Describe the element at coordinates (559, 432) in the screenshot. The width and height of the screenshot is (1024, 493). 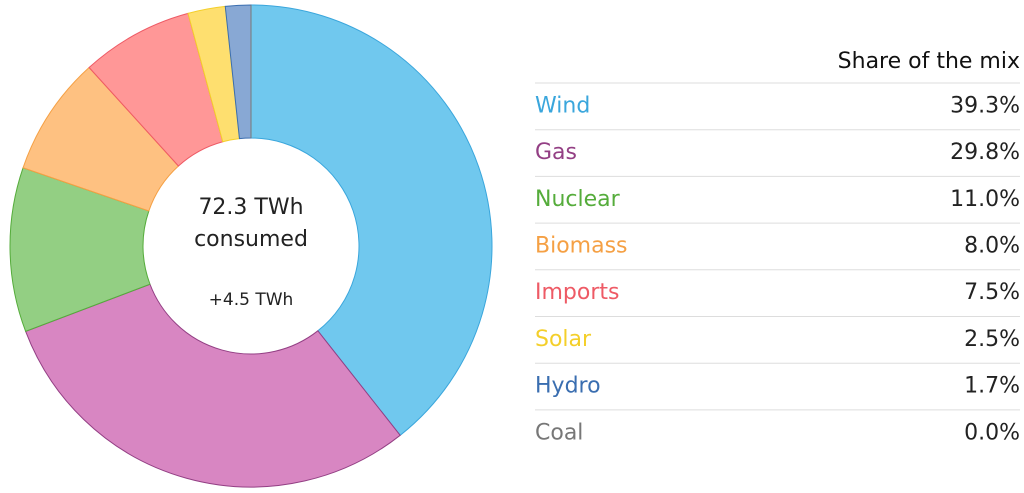
I see `category-label: Coal` at that location.